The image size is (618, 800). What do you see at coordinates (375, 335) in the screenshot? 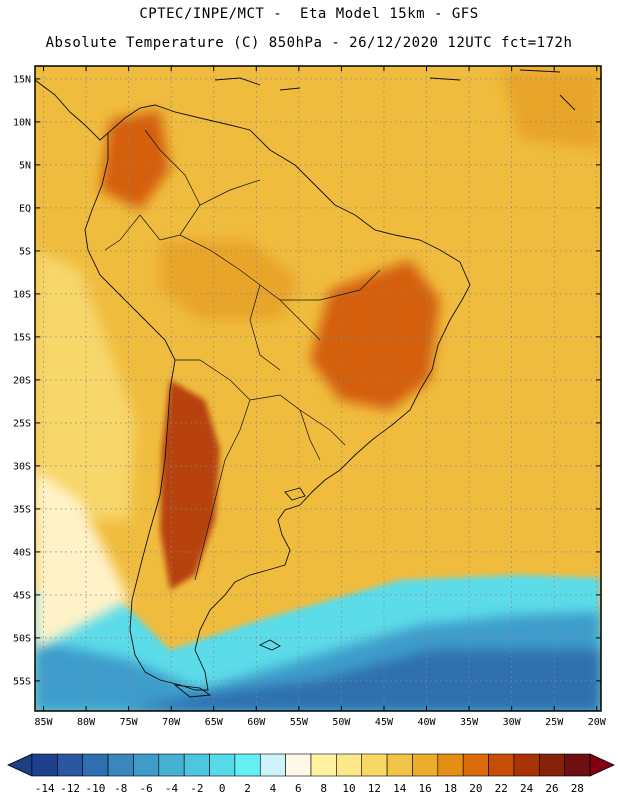
I see `field-central-brazil-hot` at bounding box center [375, 335].